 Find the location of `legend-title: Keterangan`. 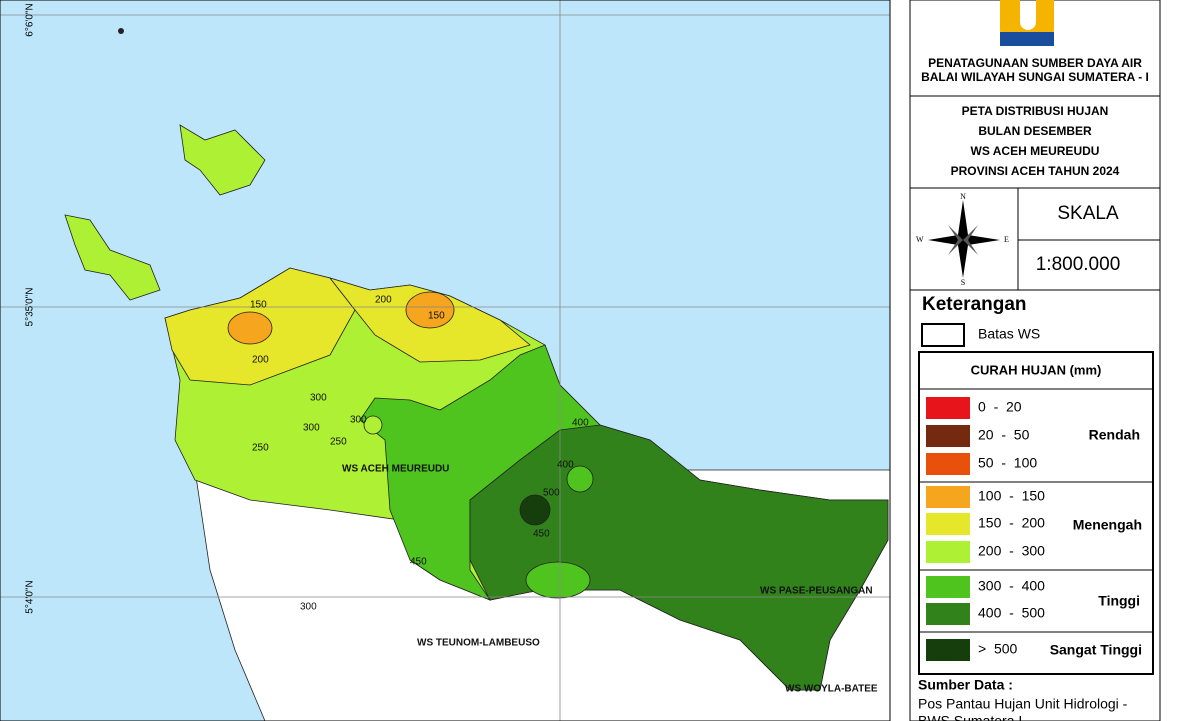

legend-title: Keterangan is located at coordinates (974, 304).